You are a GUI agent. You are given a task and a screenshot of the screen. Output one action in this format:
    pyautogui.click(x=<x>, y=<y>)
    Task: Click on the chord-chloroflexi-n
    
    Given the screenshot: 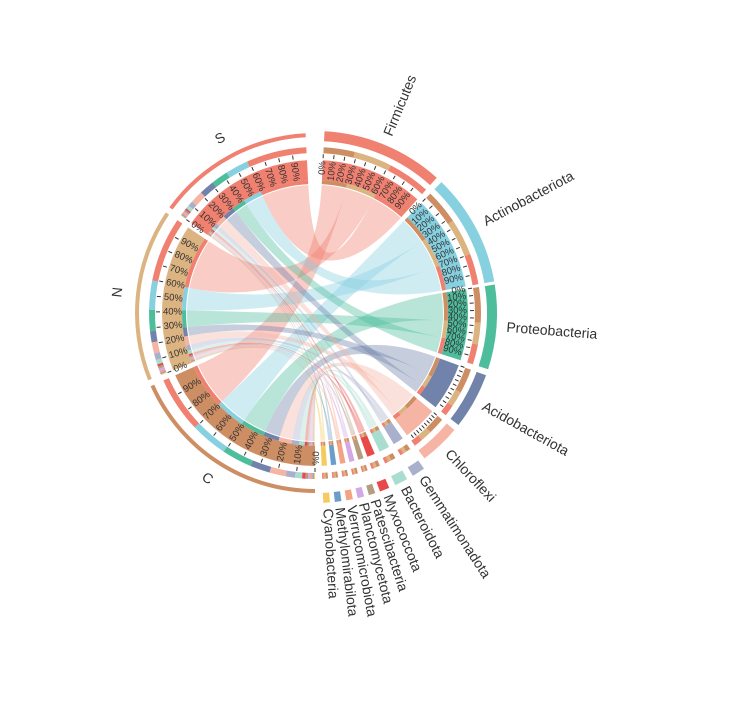 What is the action you would take?
    pyautogui.click(x=296, y=371)
    